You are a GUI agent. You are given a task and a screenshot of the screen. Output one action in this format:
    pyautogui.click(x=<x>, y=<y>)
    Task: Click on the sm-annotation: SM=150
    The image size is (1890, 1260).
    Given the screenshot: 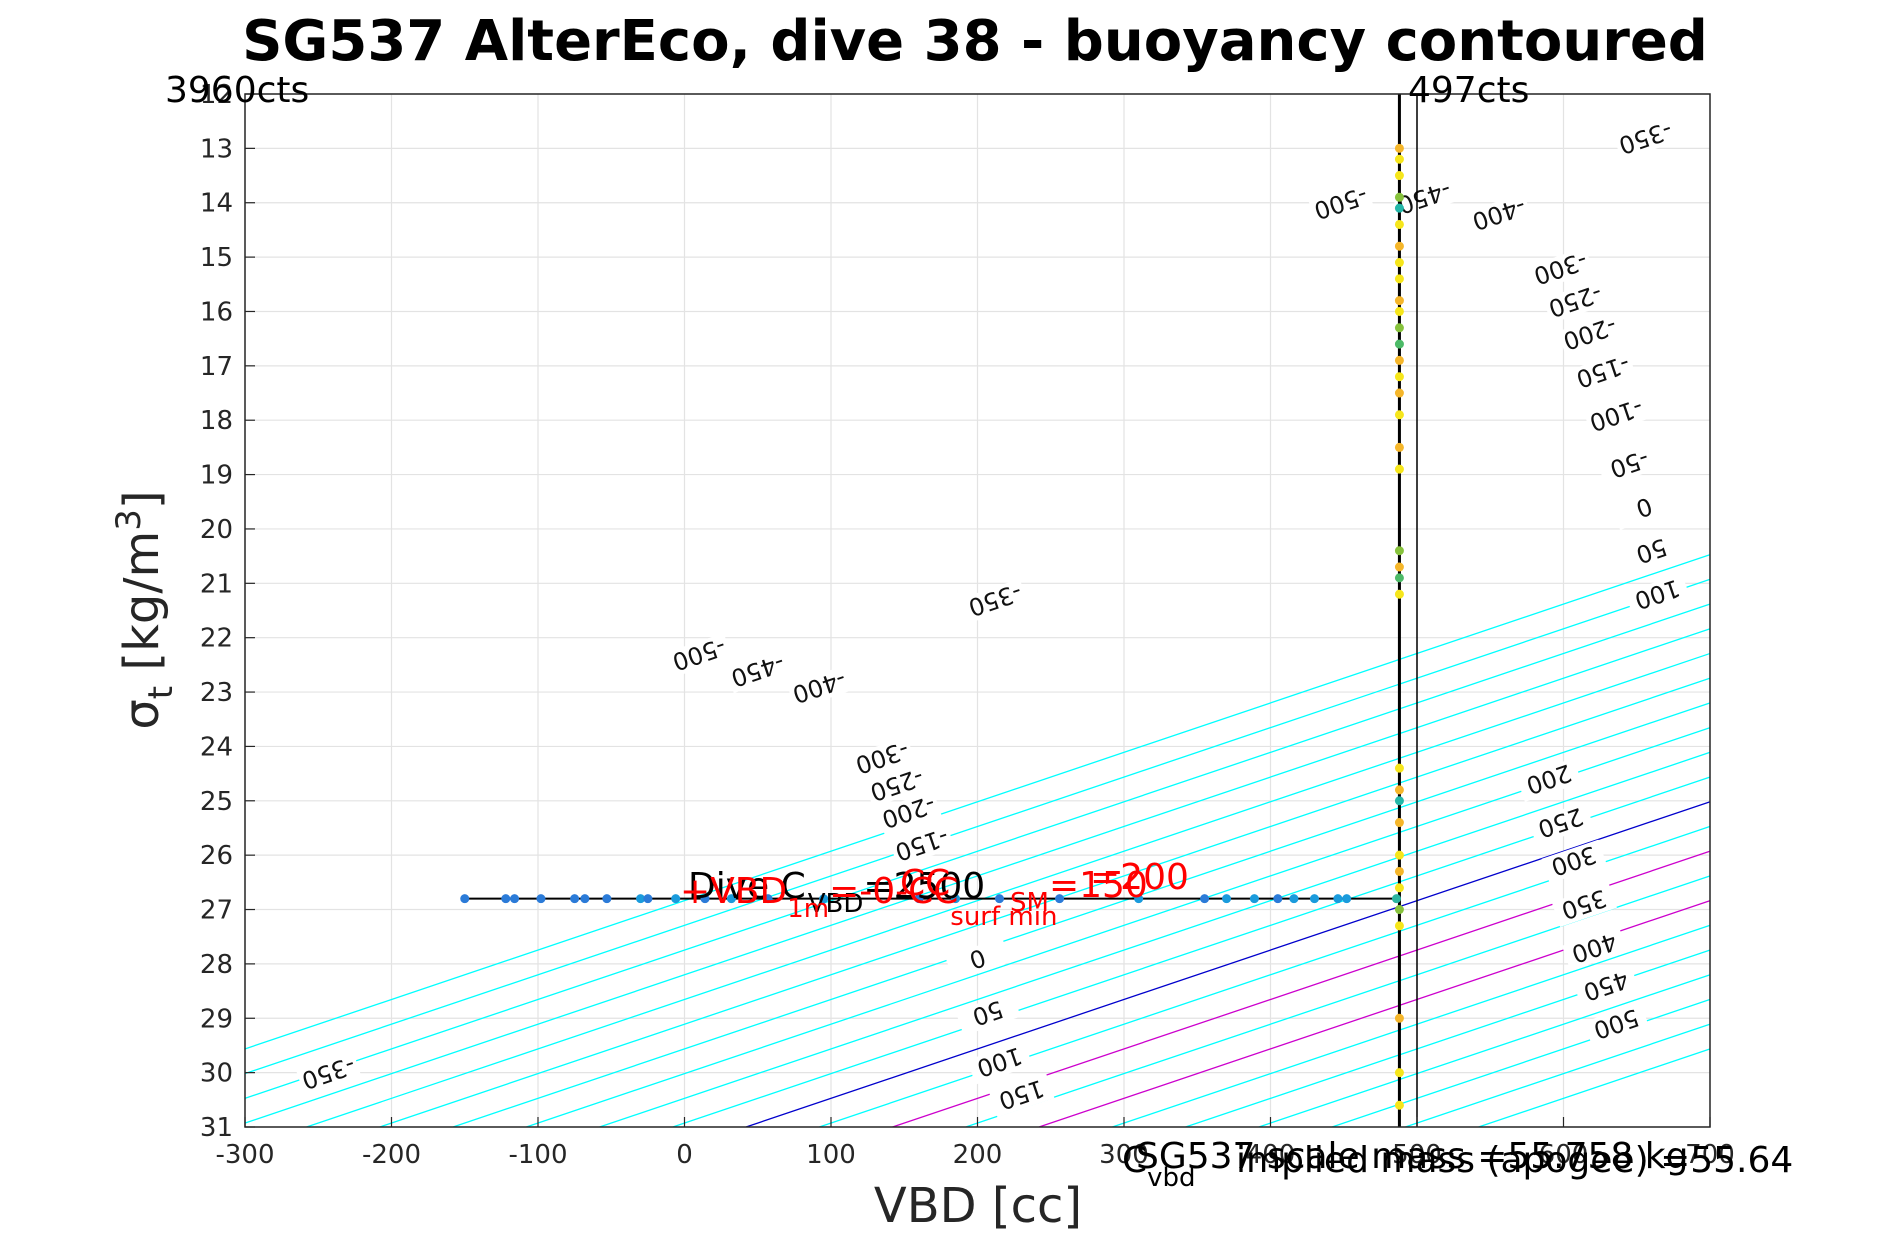 What is the action you would take?
    pyautogui.click(x=1079, y=891)
    